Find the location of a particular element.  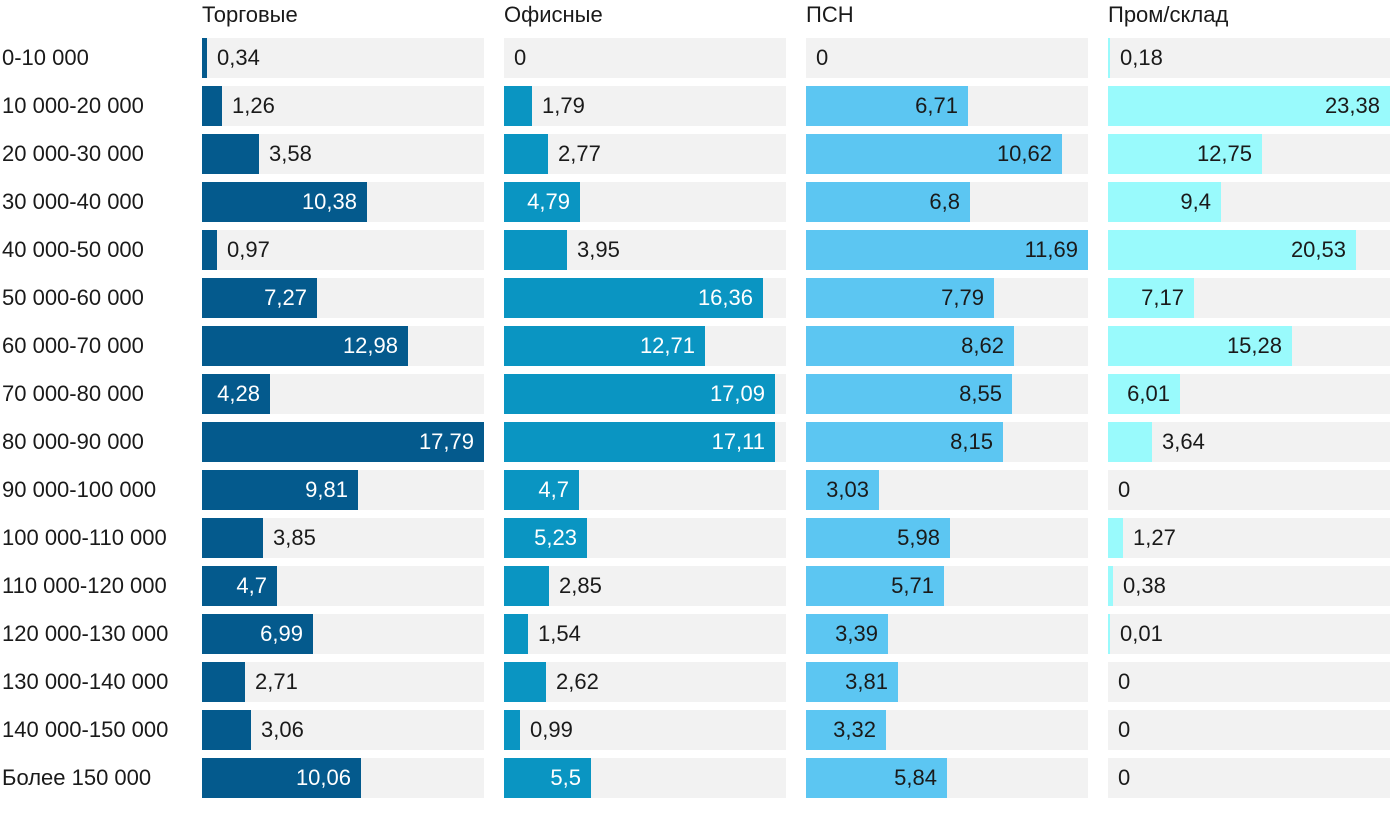

value-label: 17,09 is located at coordinates (737, 393).